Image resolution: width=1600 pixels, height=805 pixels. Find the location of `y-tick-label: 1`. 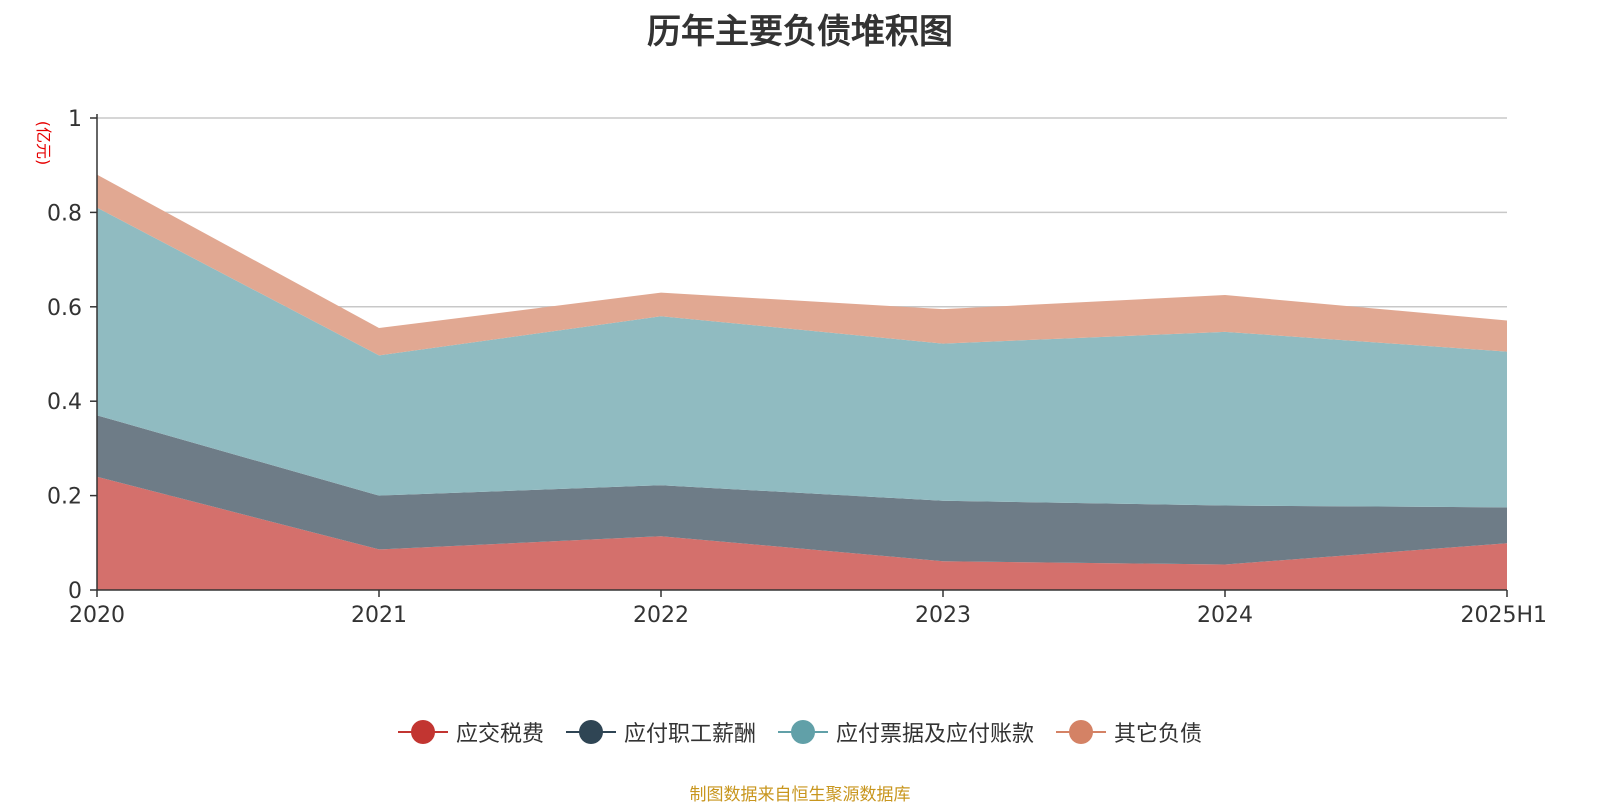

y-tick-label: 1 is located at coordinates (75, 119).